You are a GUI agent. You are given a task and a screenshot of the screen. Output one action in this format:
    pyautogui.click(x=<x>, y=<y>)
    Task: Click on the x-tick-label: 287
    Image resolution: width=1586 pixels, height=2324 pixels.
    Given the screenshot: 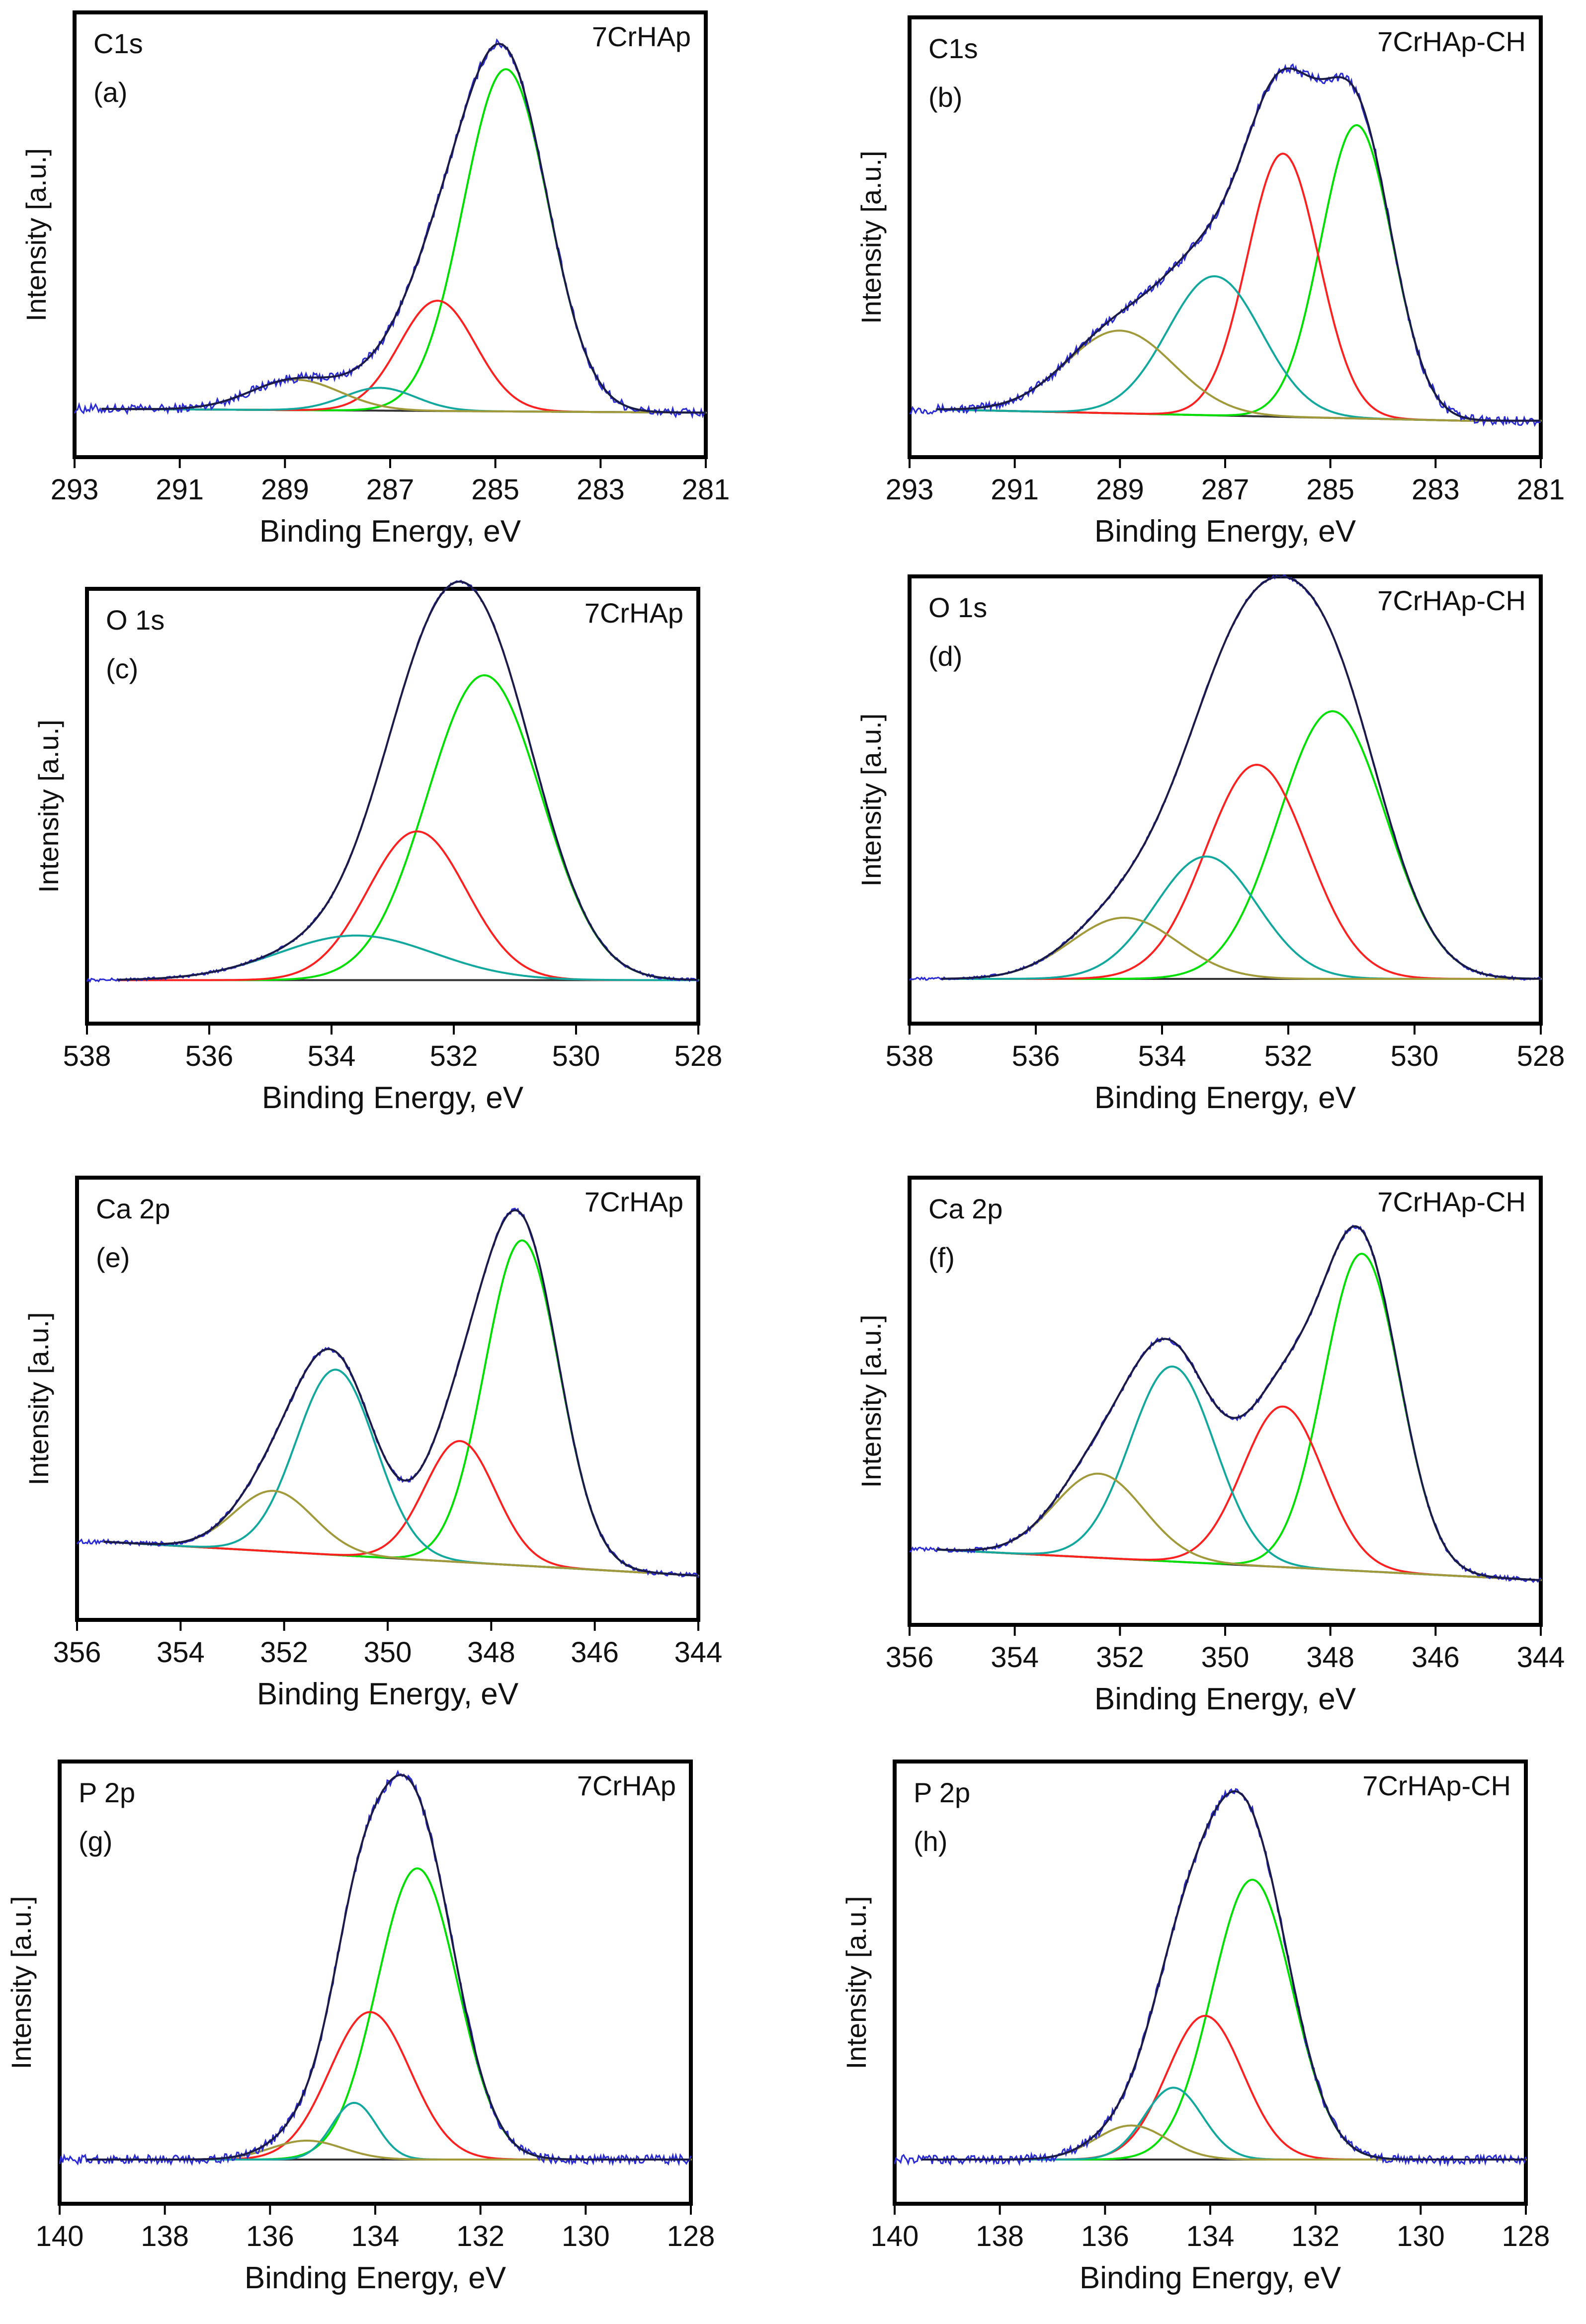 What is the action you would take?
    pyautogui.click(x=390, y=490)
    